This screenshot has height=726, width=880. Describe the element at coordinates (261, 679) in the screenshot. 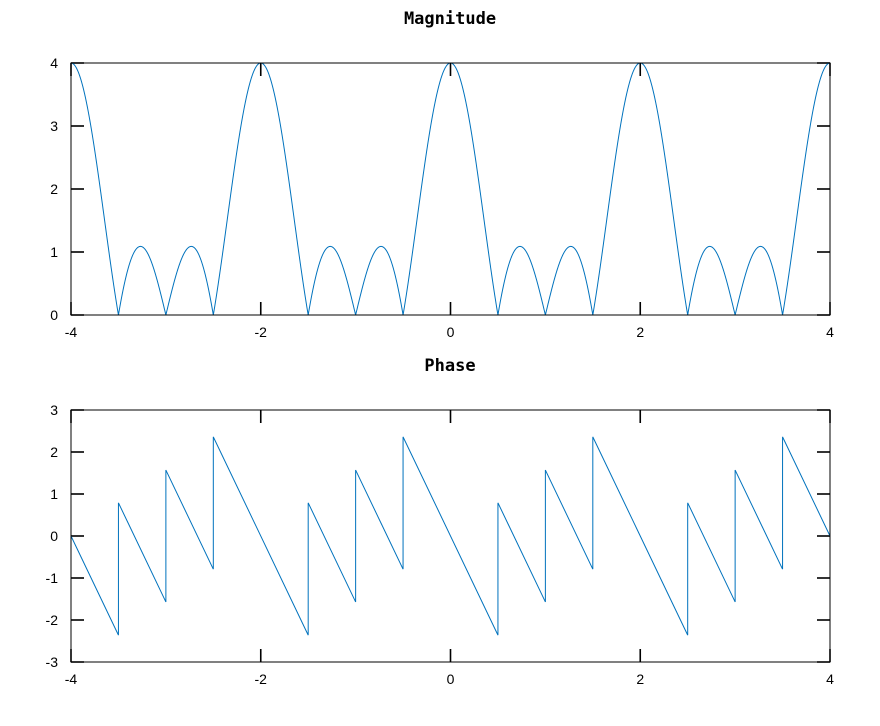

I see `phase-xtick-label: -2` at that location.